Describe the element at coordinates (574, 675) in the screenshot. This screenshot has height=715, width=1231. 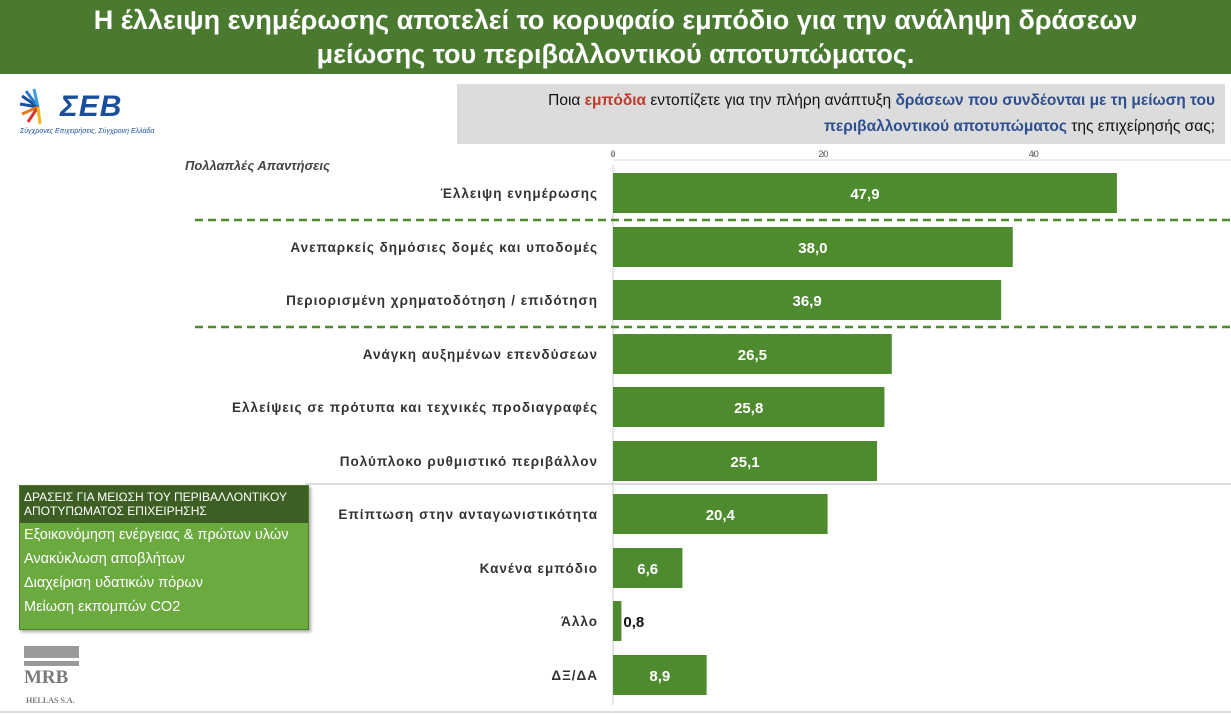
I see `category-label: ΔΞ/ΔΑ` at that location.